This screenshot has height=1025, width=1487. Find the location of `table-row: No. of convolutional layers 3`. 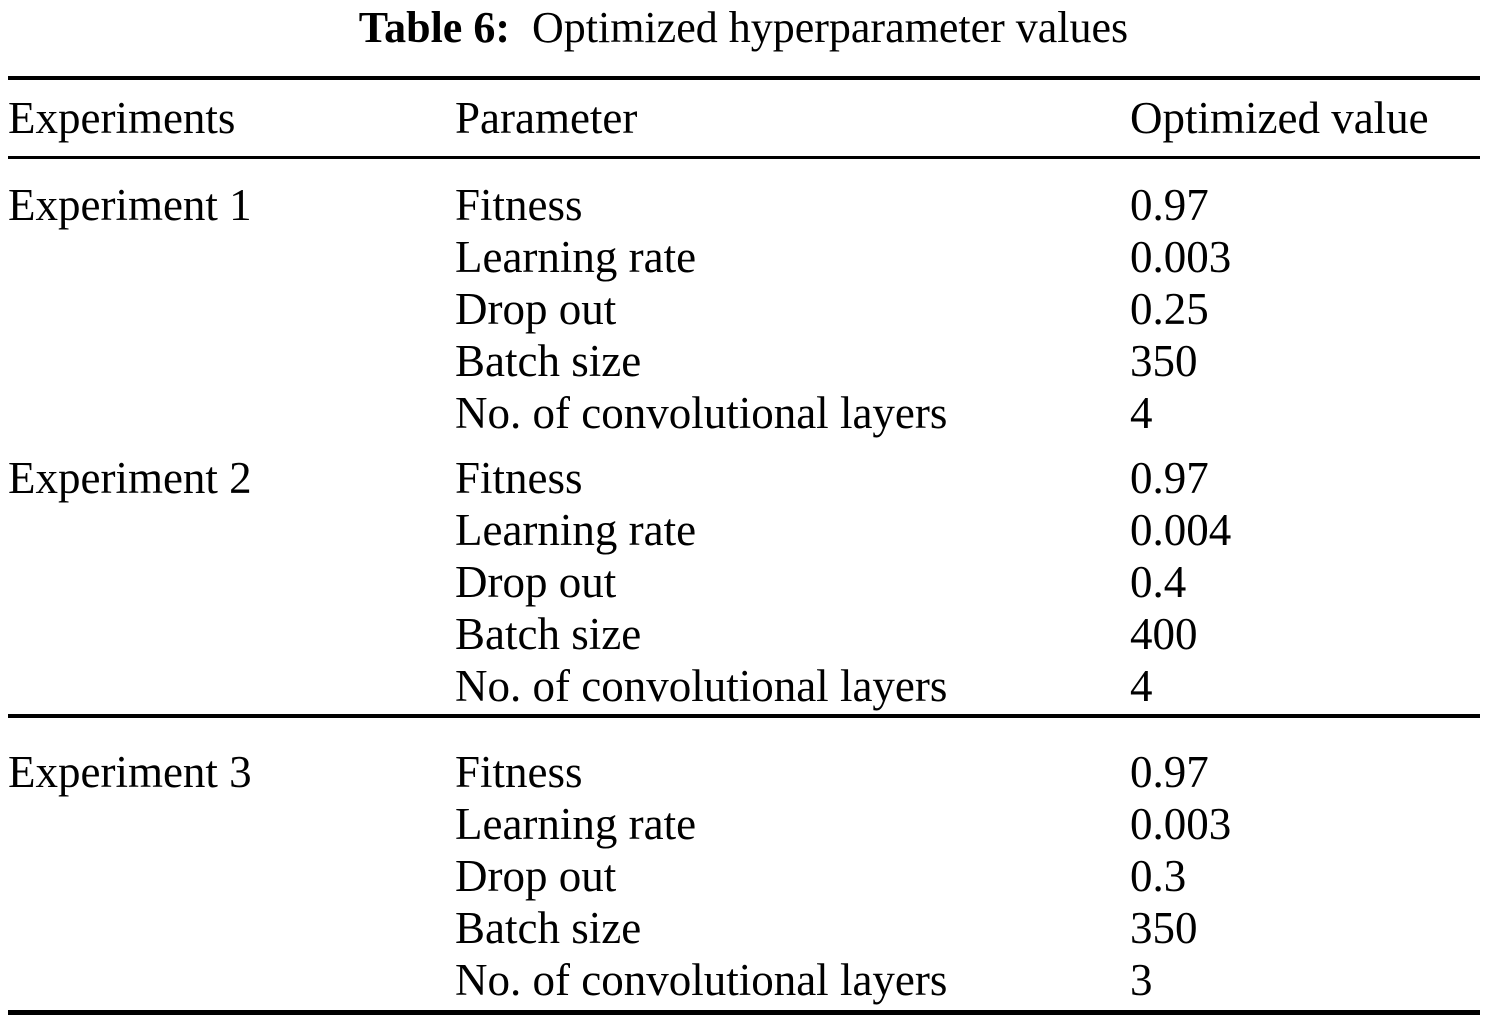

table-row: No. of convolutional layers 3 is located at coordinates (744, 983).